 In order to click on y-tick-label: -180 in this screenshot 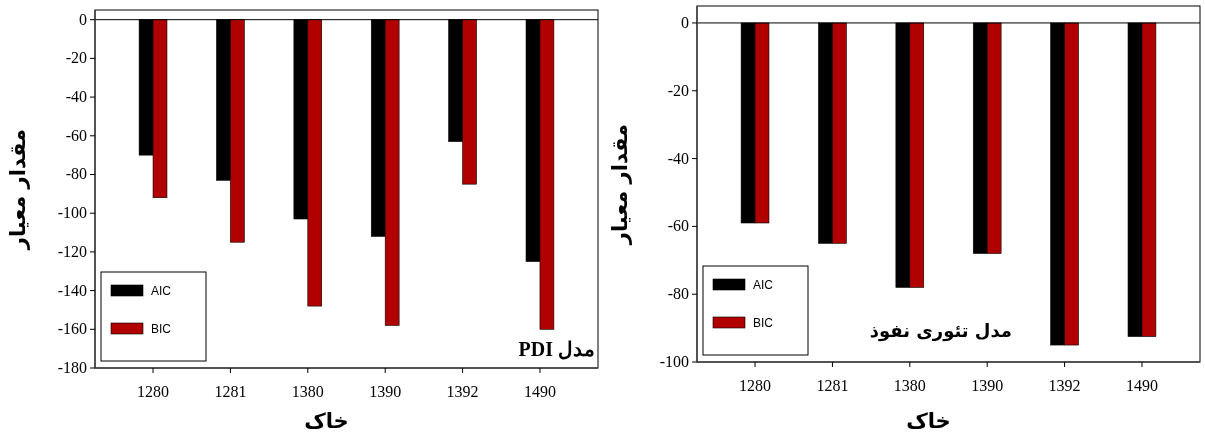, I will do `click(72, 367)`.